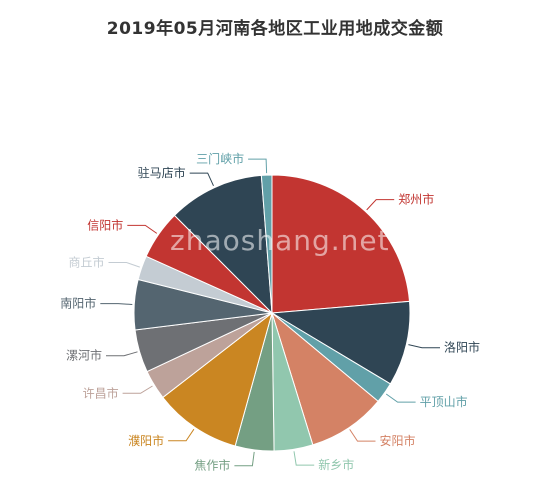 This screenshot has height=490, width=550. Describe the element at coordinates (101, 392) in the screenshot. I see `slice-label: 许昌市` at that location.